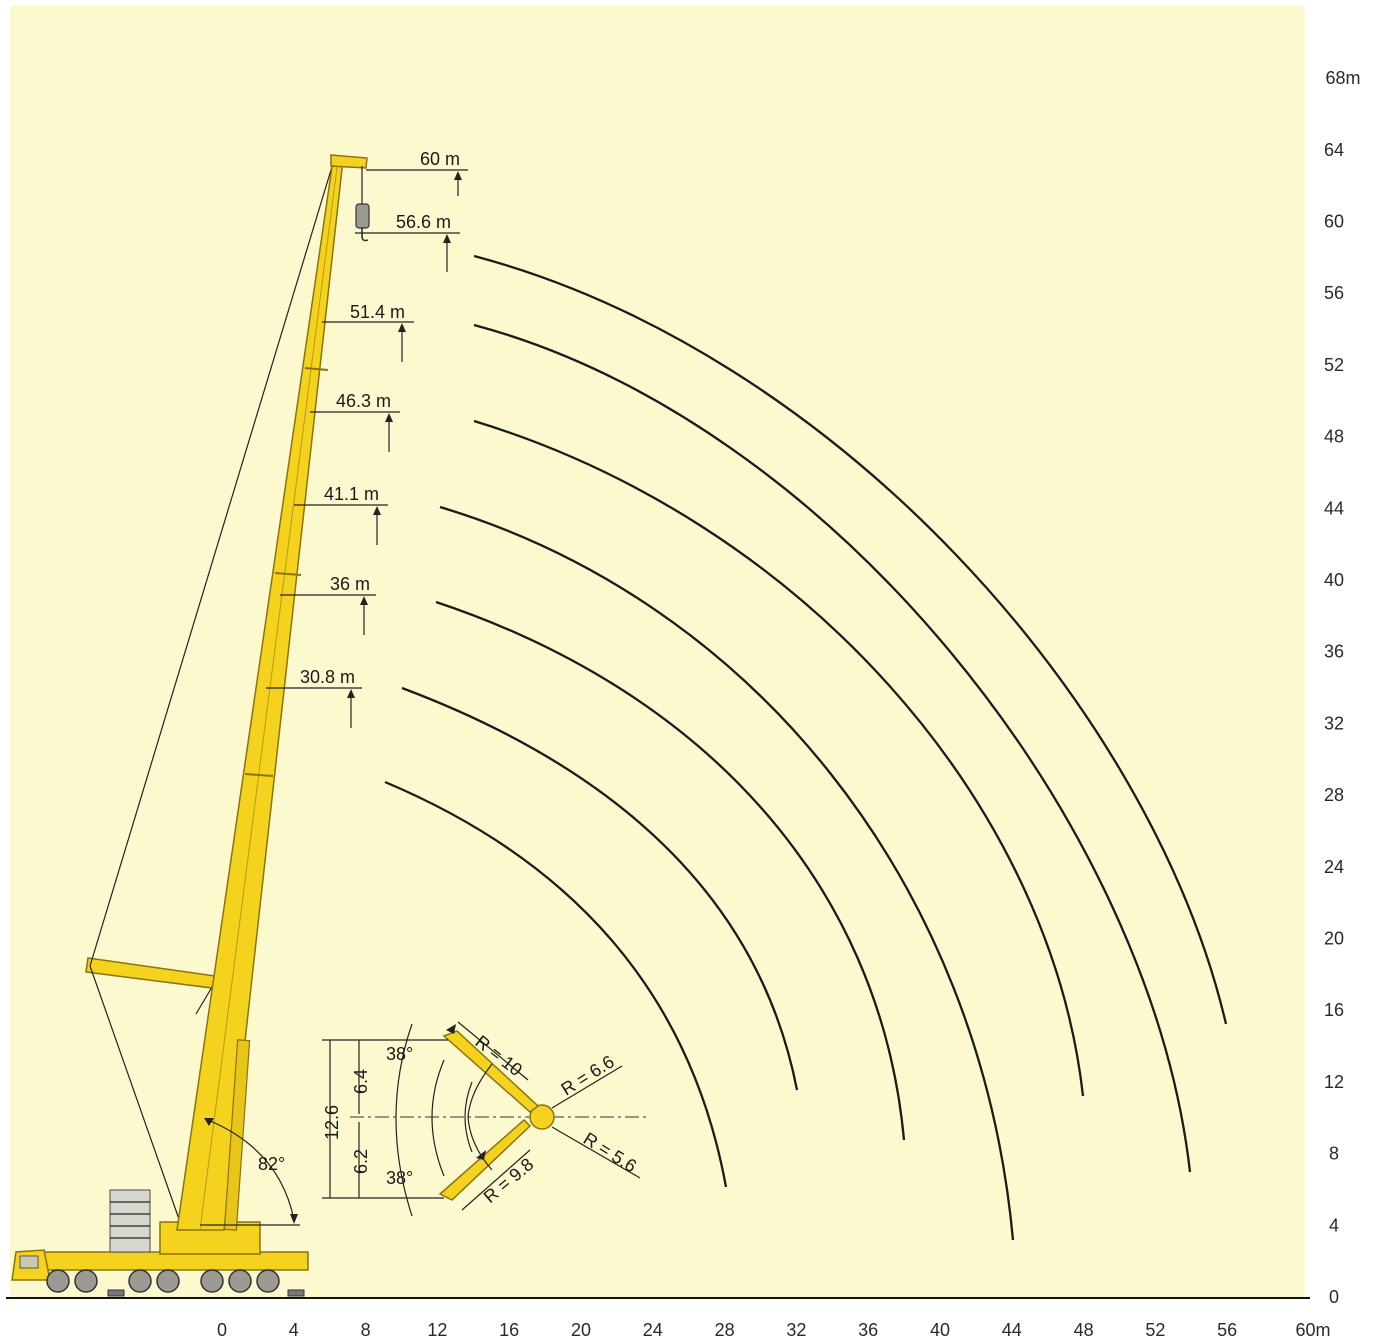  What do you see at coordinates (160, 1243) in the screenshot?
I see `crane-carrier` at bounding box center [160, 1243].